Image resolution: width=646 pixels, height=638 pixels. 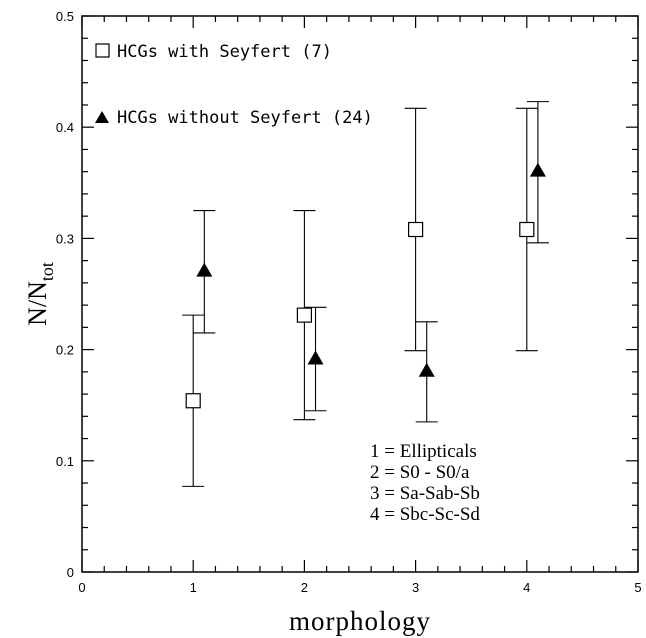 I want to click on y-tick-label: 0.5, so click(x=65, y=16).